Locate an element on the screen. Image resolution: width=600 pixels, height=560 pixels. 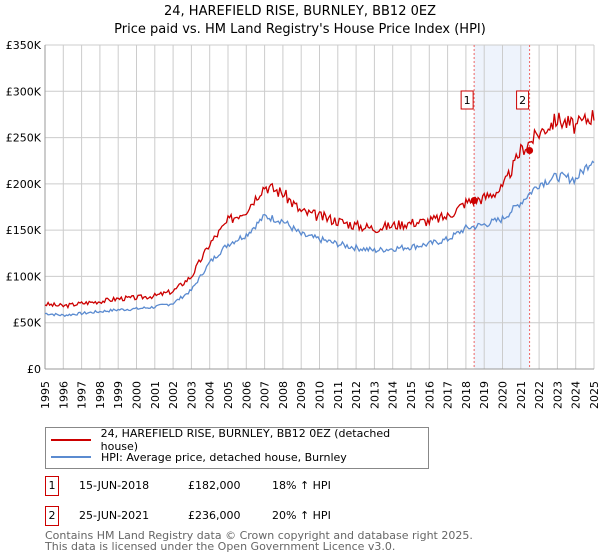
x-tick-label: 2012 is located at coordinates (356, 395).